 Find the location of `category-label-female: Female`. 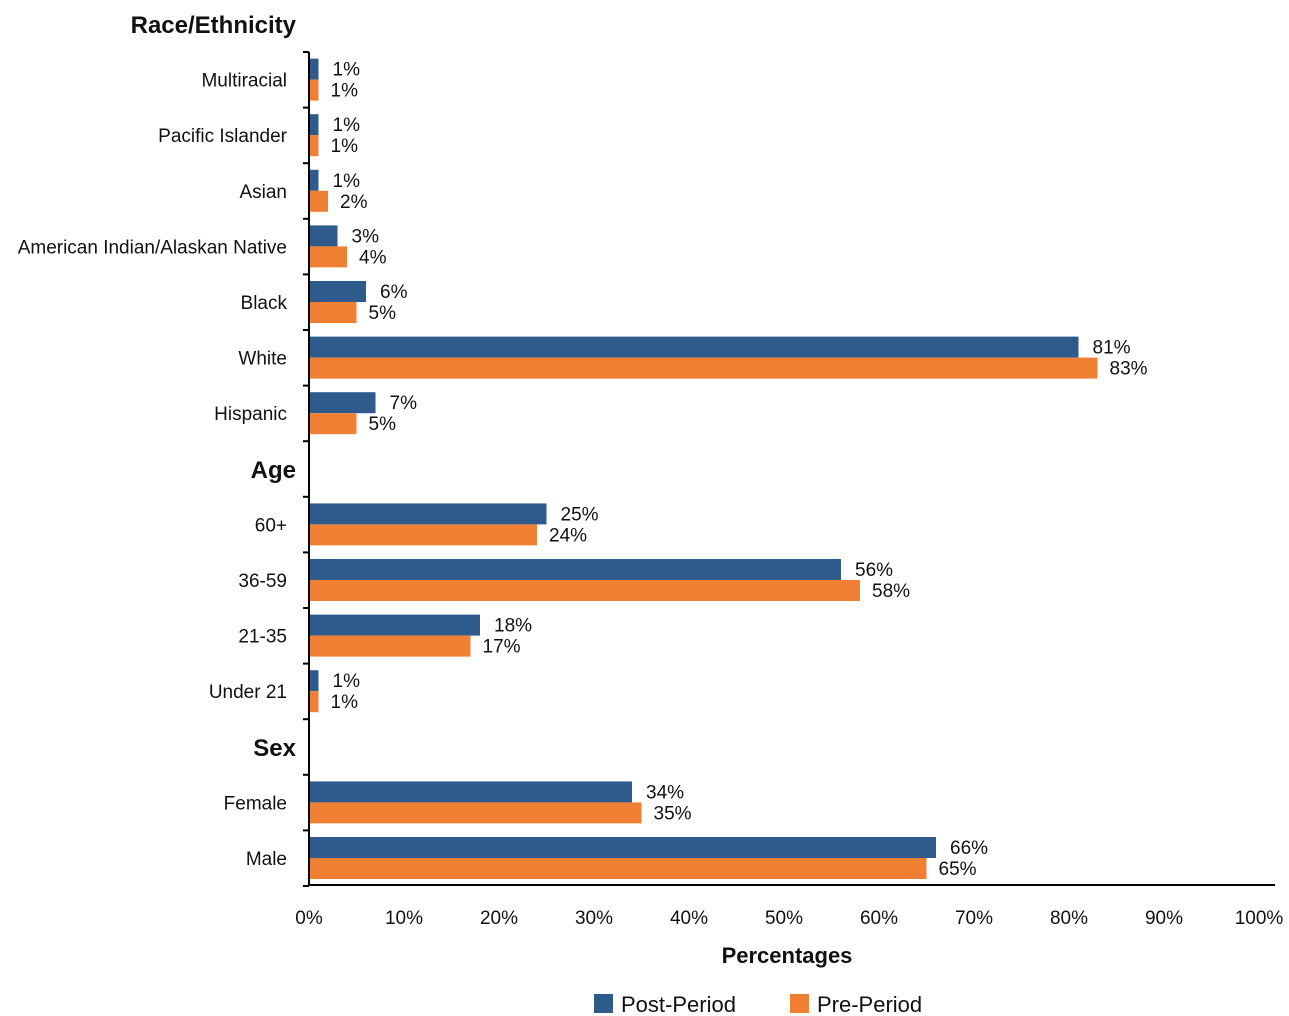

category-label-female: Female is located at coordinates (255, 803).